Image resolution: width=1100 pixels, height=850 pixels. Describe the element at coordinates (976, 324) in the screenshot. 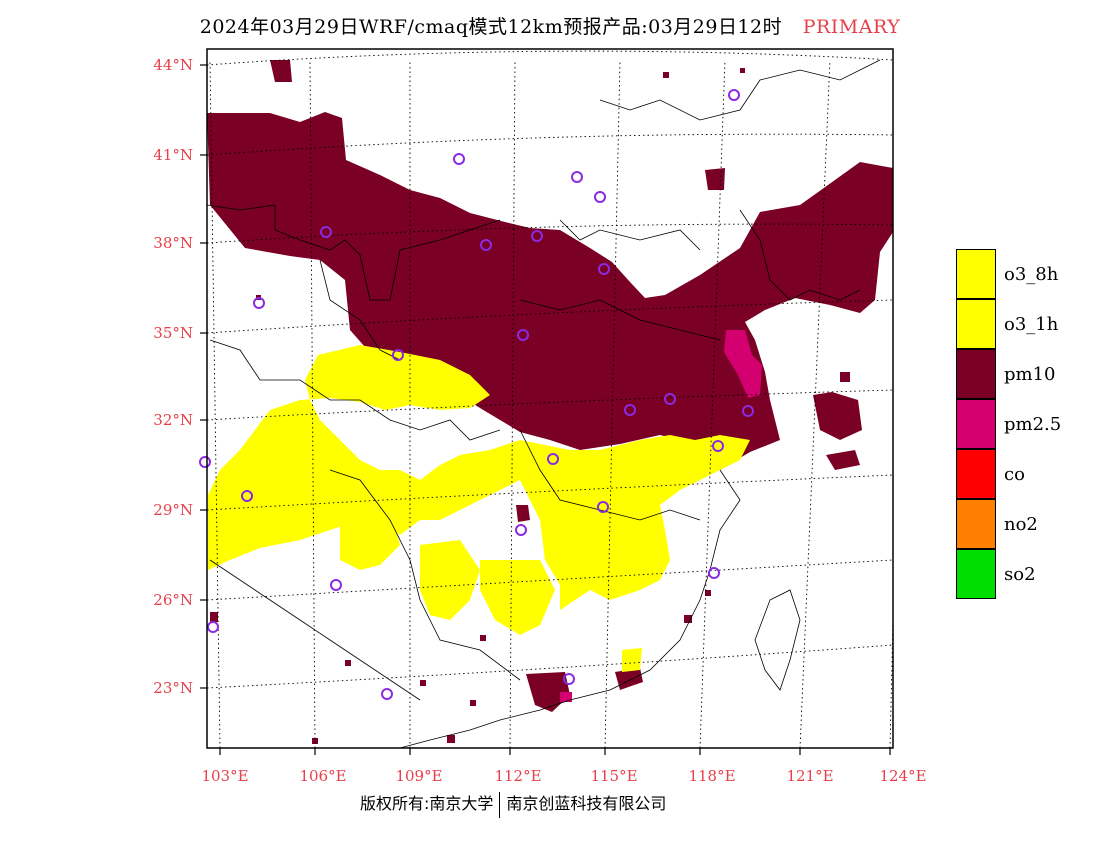

I see `legend-swatch-o3-1h` at that location.